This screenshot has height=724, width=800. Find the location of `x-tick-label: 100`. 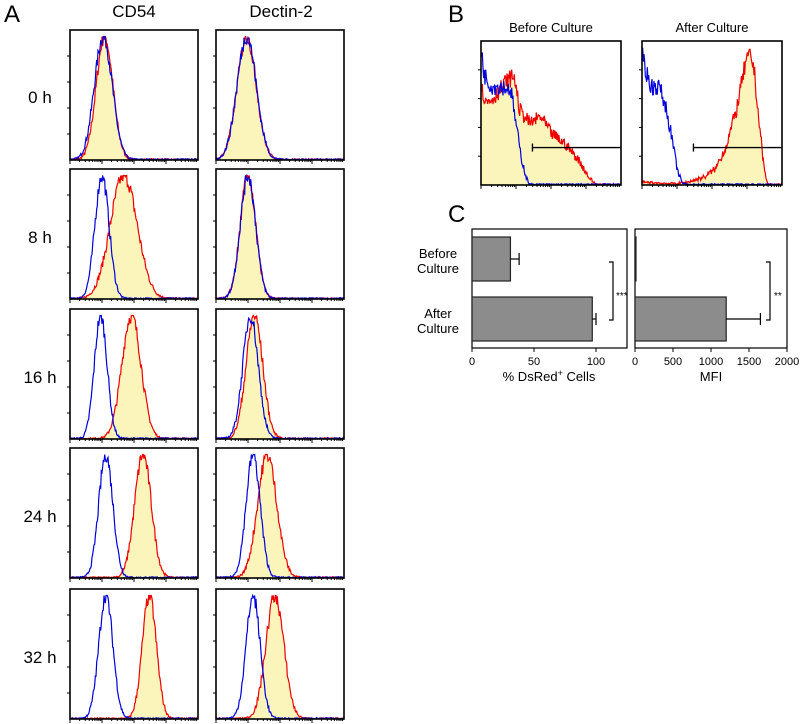

x-tick-label: 100 is located at coordinates (596, 362).